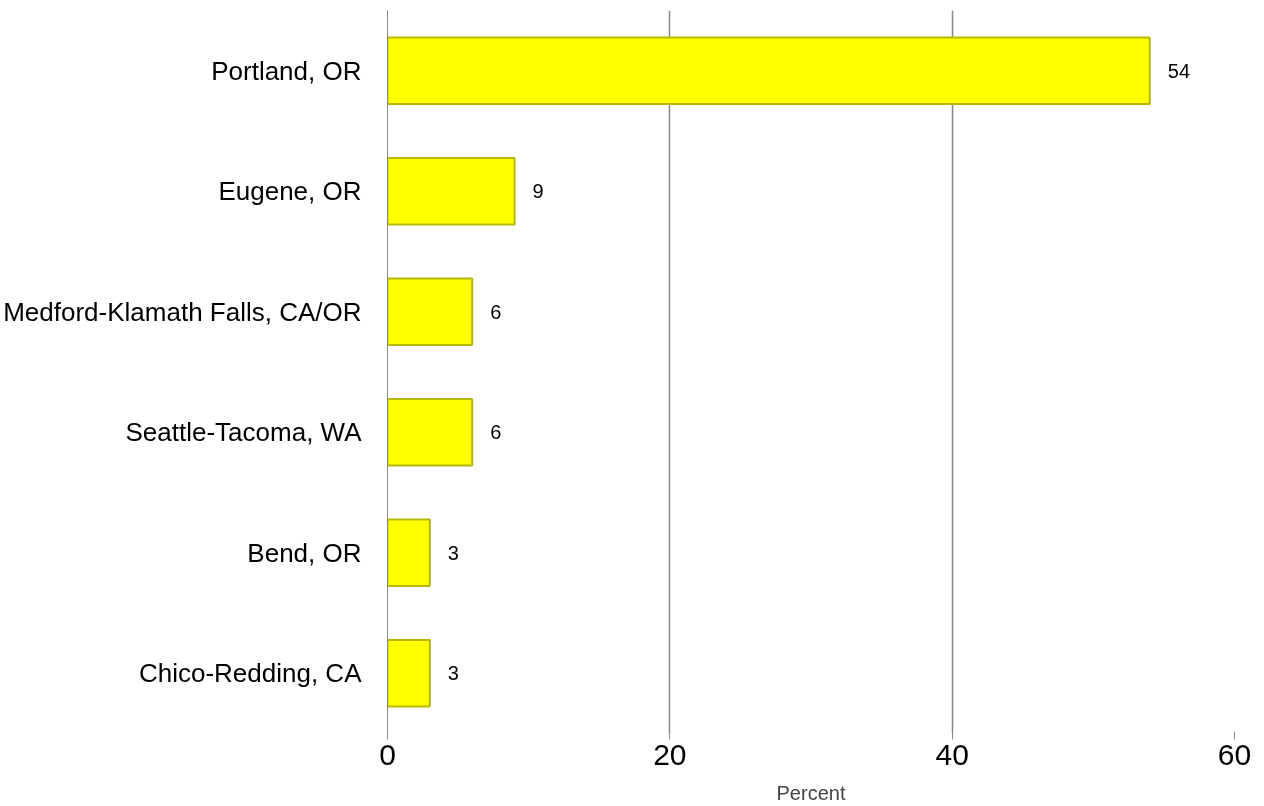 Image resolution: width=1264 pixels, height=806 pixels. What do you see at coordinates (387, 754) in the screenshot?
I see `x-tick-label: 0` at bounding box center [387, 754].